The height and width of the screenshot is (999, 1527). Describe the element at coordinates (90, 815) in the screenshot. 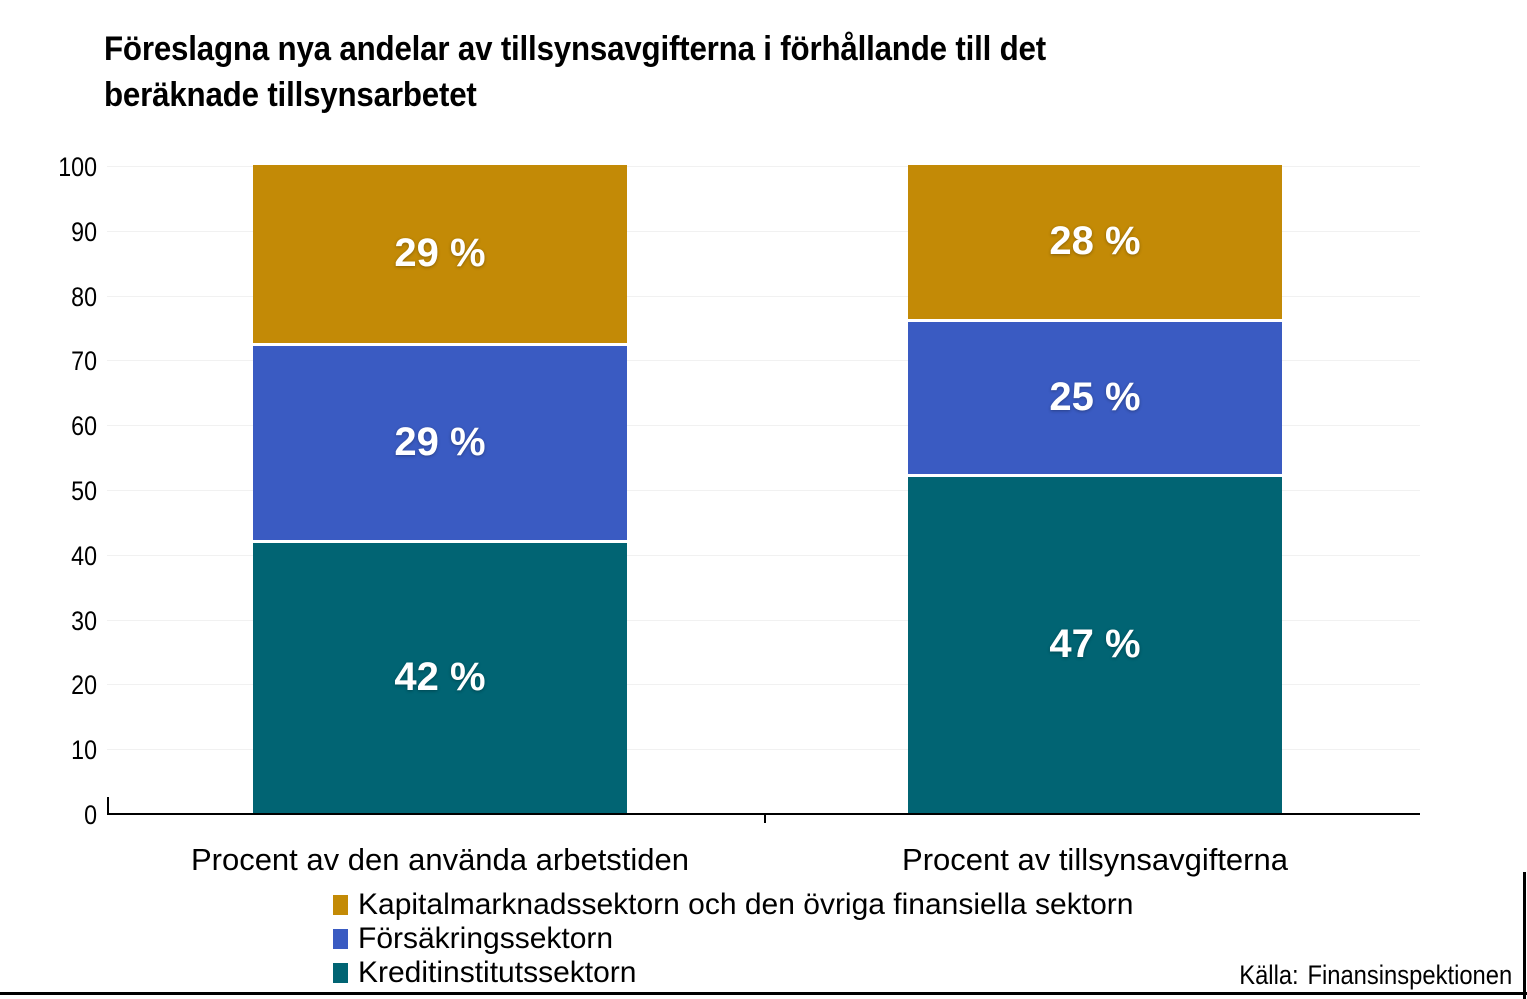

I see `y-axis-tick-label: 0` at that location.